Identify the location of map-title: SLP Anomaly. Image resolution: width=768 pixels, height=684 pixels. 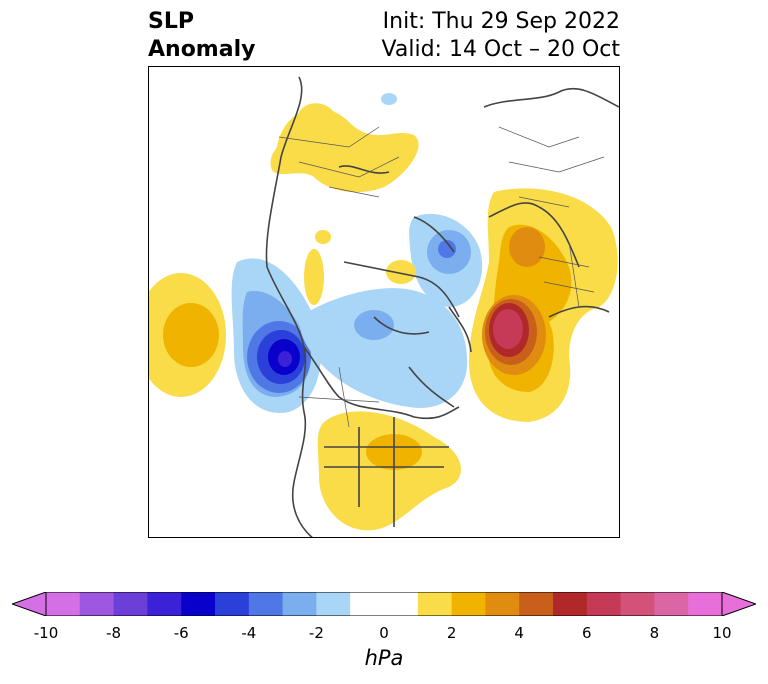
(201, 36).